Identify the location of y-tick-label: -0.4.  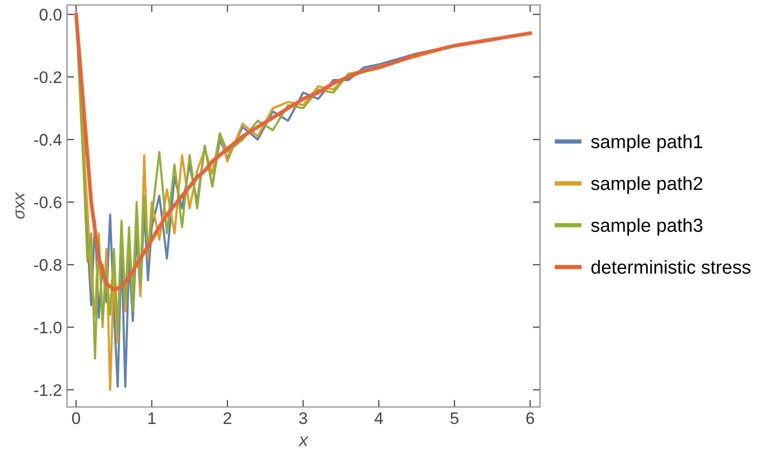
(48, 140).